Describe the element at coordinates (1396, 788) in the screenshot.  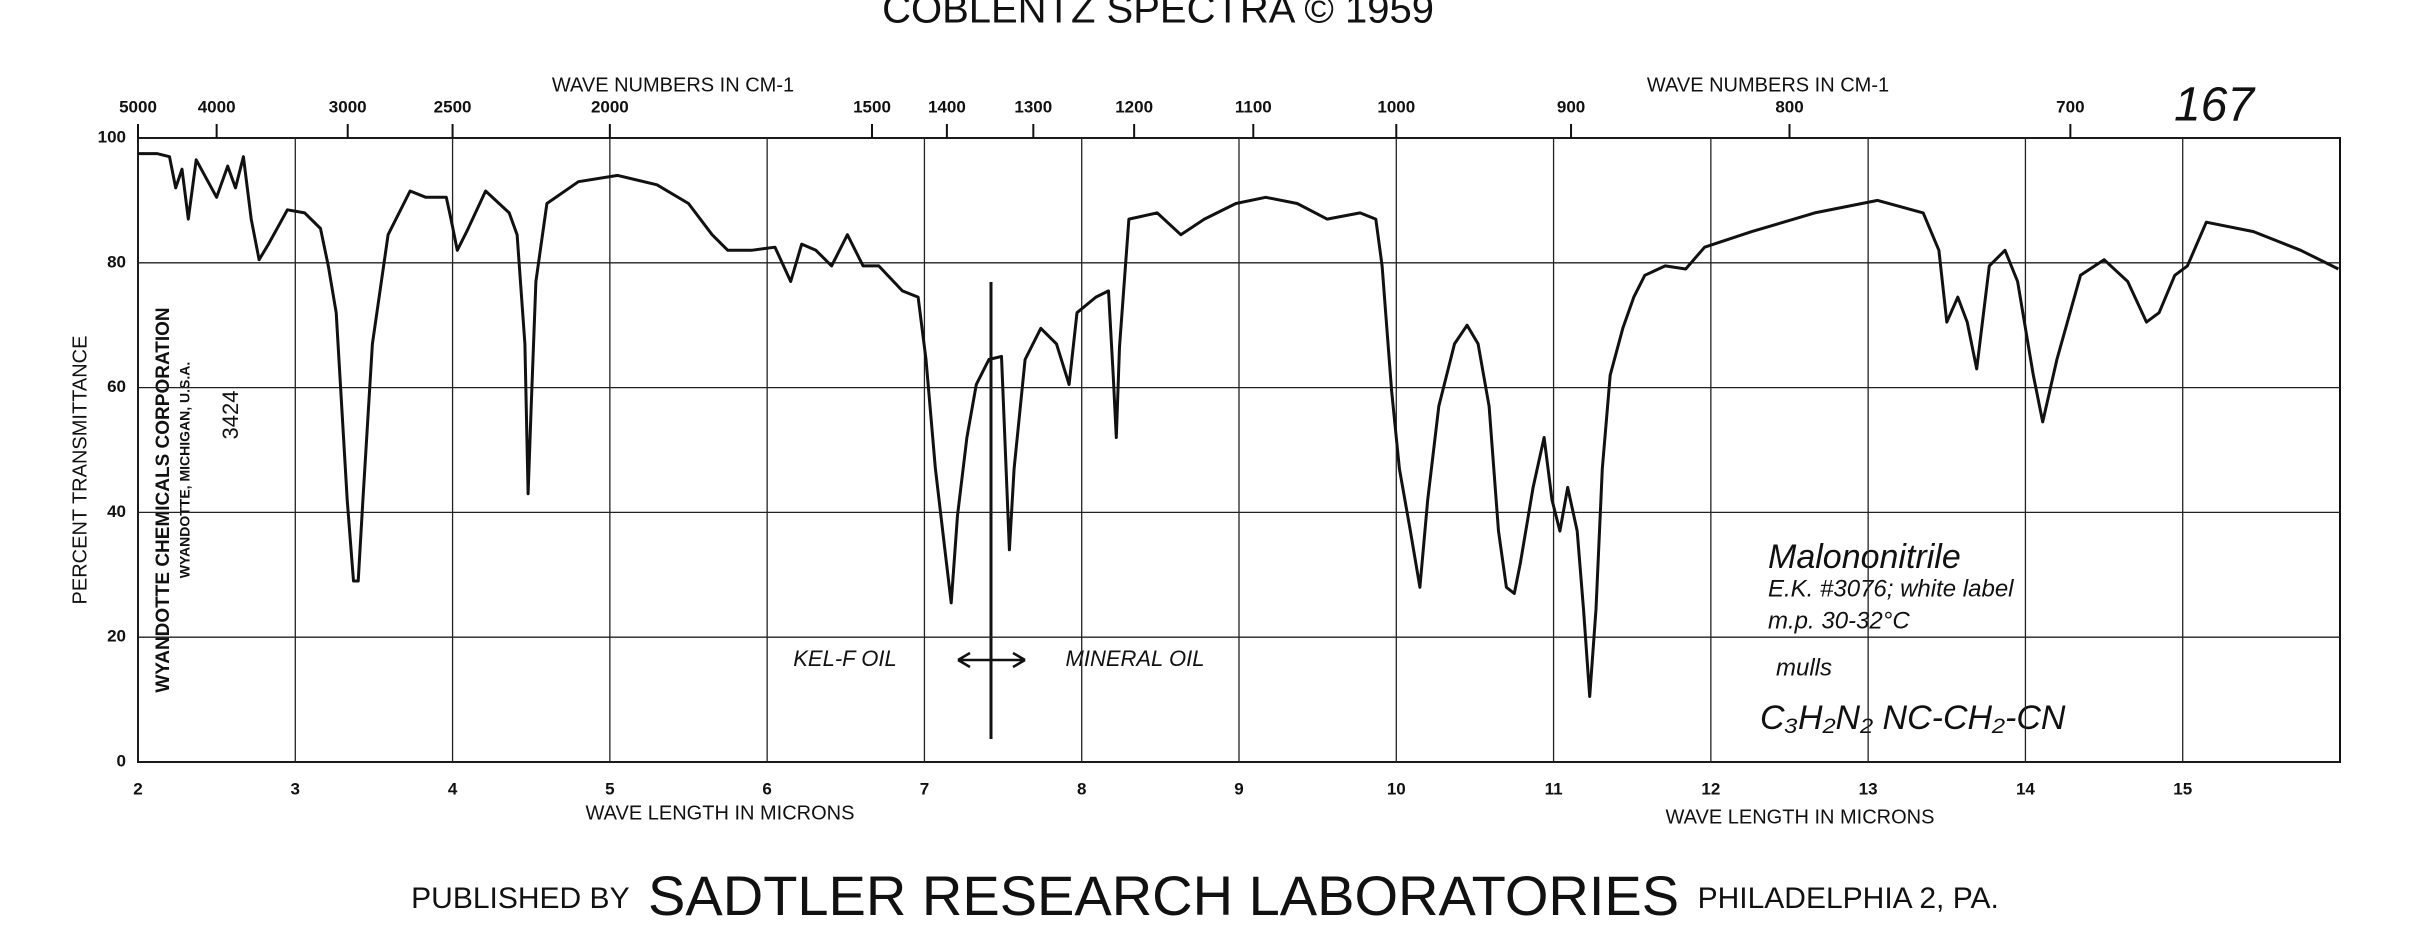
I see `x-tick-label: 10` at that location.